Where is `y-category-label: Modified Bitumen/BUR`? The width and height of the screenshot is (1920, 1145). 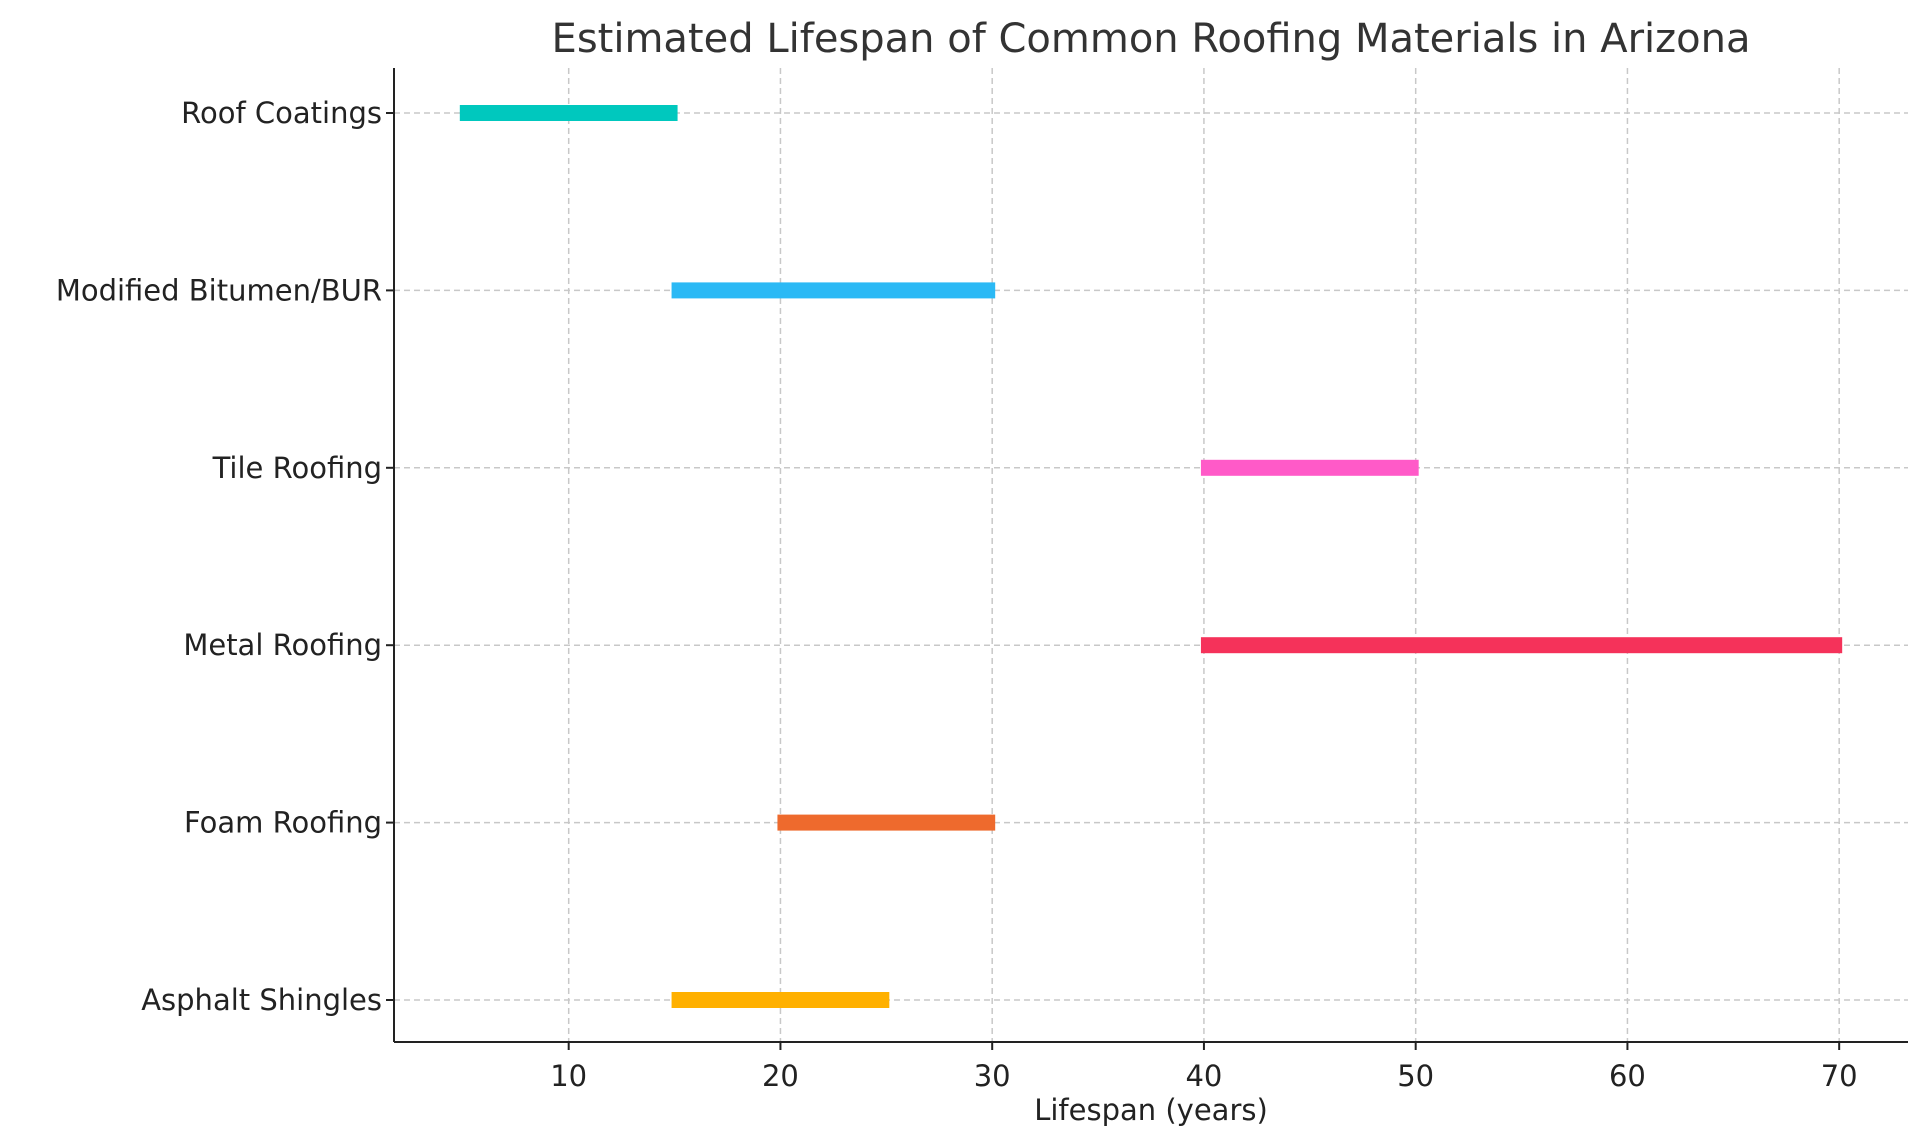 y-category-label: Modified Bitumen/BUR is located at coordinates (219, 290).